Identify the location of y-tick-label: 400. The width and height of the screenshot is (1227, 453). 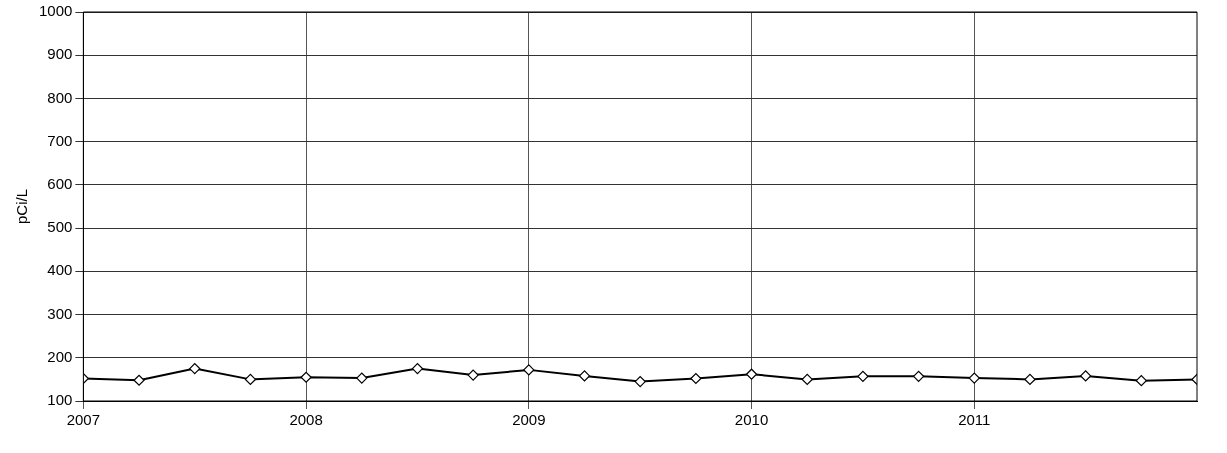
(60, 270).